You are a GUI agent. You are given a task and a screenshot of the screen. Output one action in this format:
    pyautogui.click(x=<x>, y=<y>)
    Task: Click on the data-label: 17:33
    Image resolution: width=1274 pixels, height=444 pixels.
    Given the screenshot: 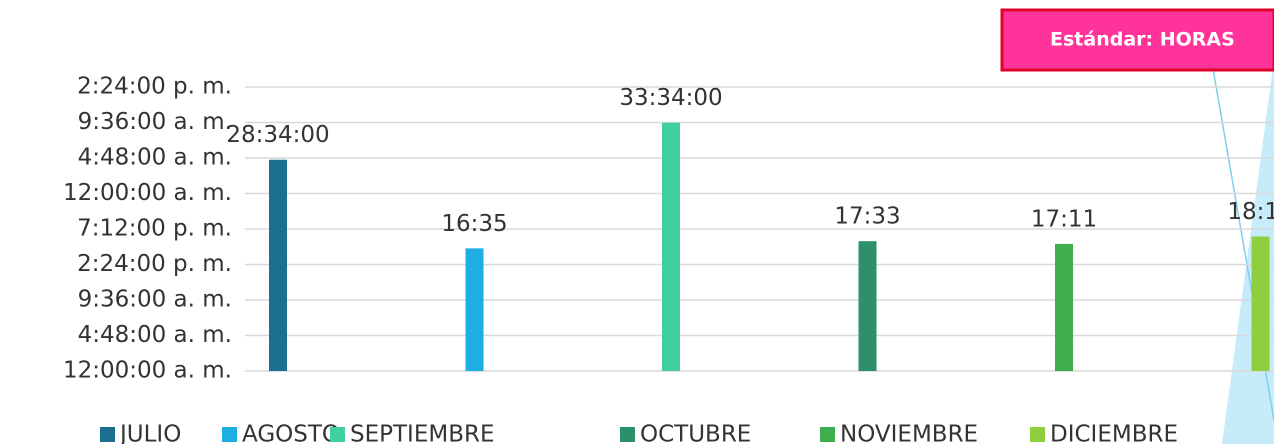 What is the action you would take?
    pyautogui.click(x=867, y=217)
    